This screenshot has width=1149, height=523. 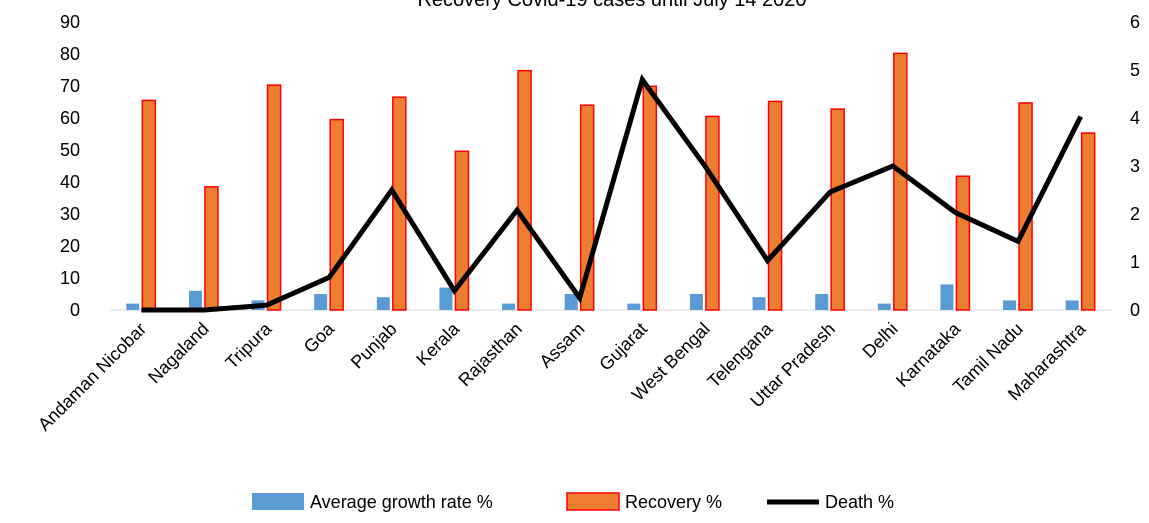 What do you see at coordinates (278, 501) in the screenshot?
I see `legend-swatch-growth` at bounding box center [278, 501].